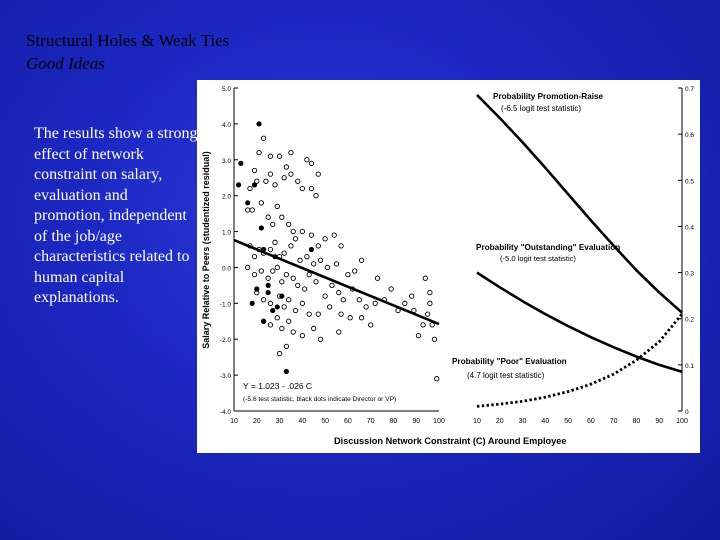 This screenshot has width=720, height=540. What do you see at coordinates (689, 366) in the screenshot?
I see `right-y-tick-label: 0.1` at bounding box center [689, 366].